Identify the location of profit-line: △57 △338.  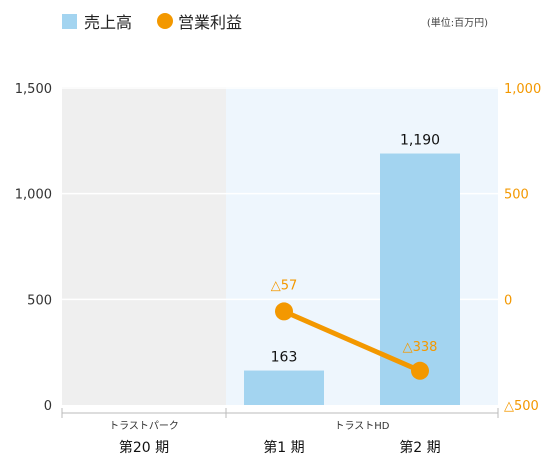
(354, 329).